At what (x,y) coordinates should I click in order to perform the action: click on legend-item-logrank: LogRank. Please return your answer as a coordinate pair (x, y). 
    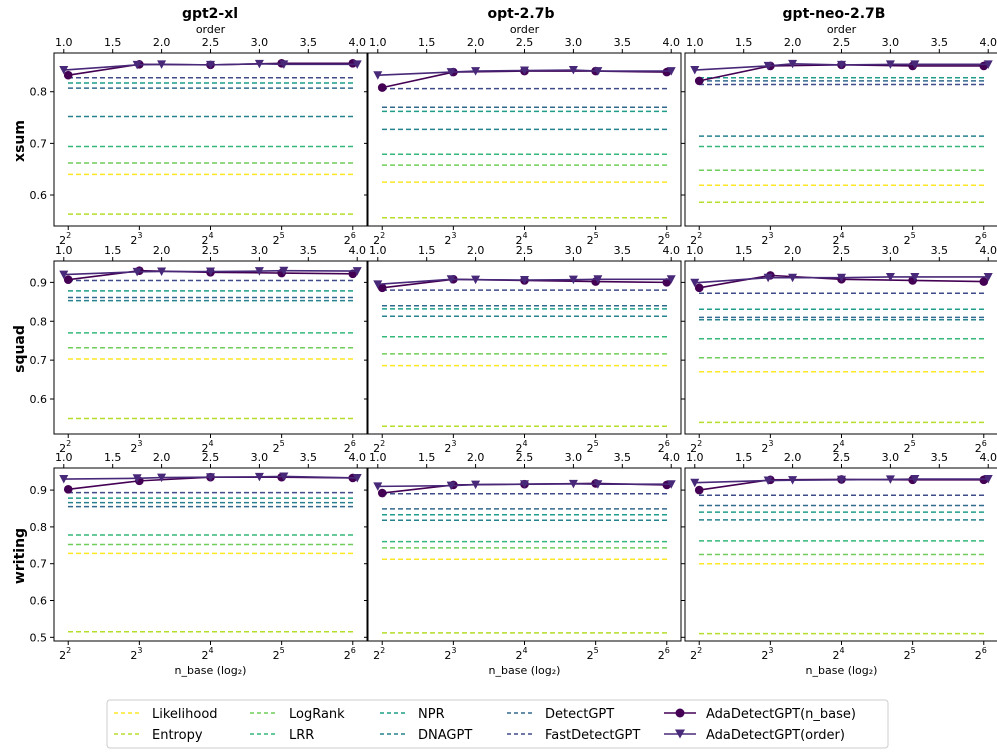
    Looking at the image, I should click on (297, 714).